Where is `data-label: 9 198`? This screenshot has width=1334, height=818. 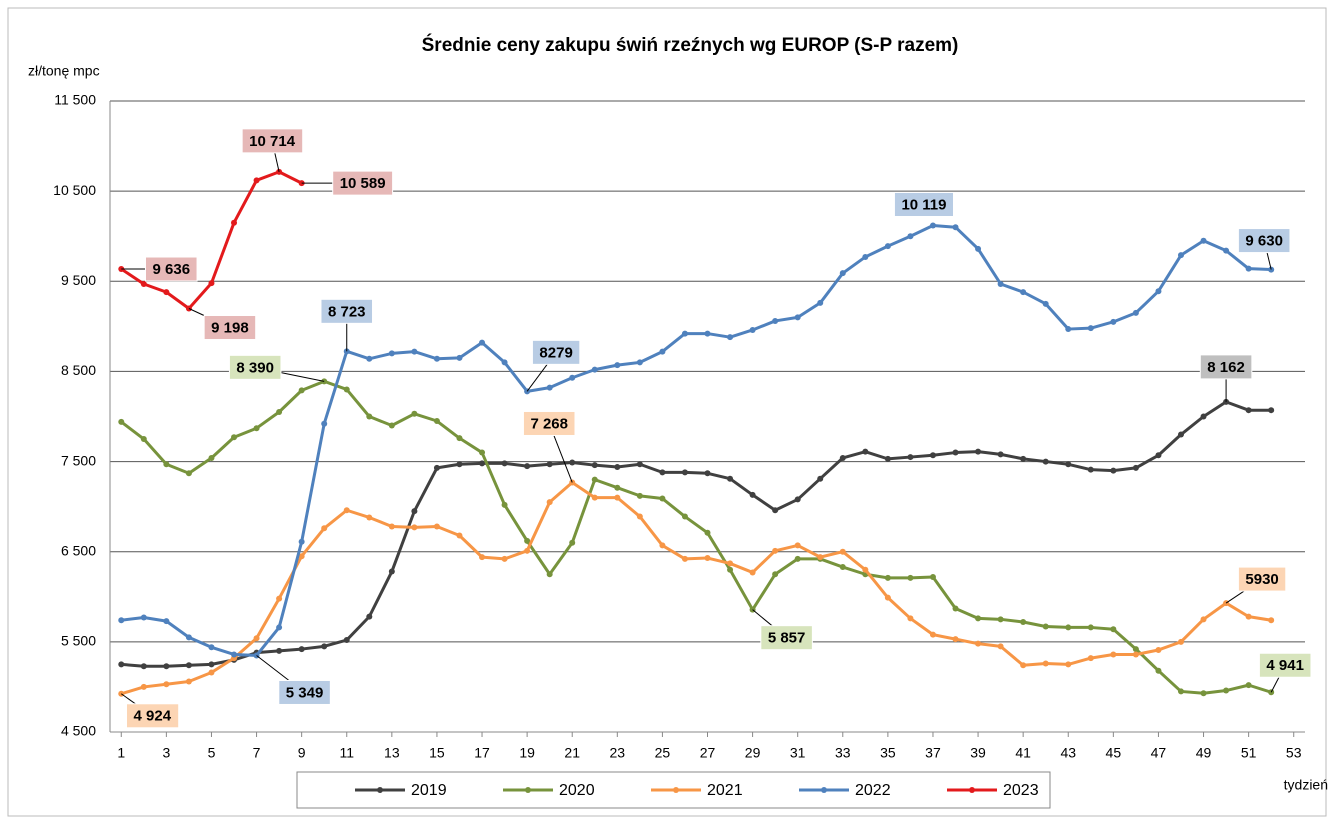 data-label: 9 198 is located at coordinates (230, 327).